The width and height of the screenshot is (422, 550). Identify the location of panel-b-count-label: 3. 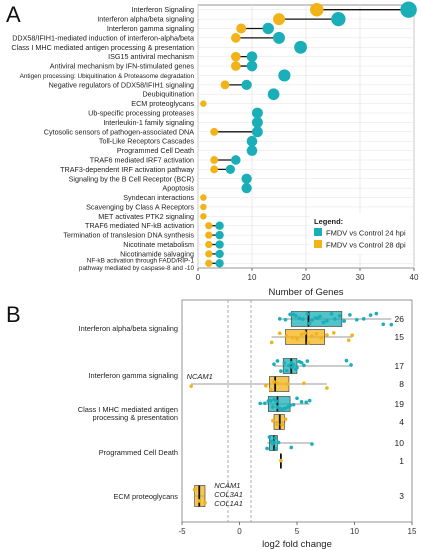
(401, 496).